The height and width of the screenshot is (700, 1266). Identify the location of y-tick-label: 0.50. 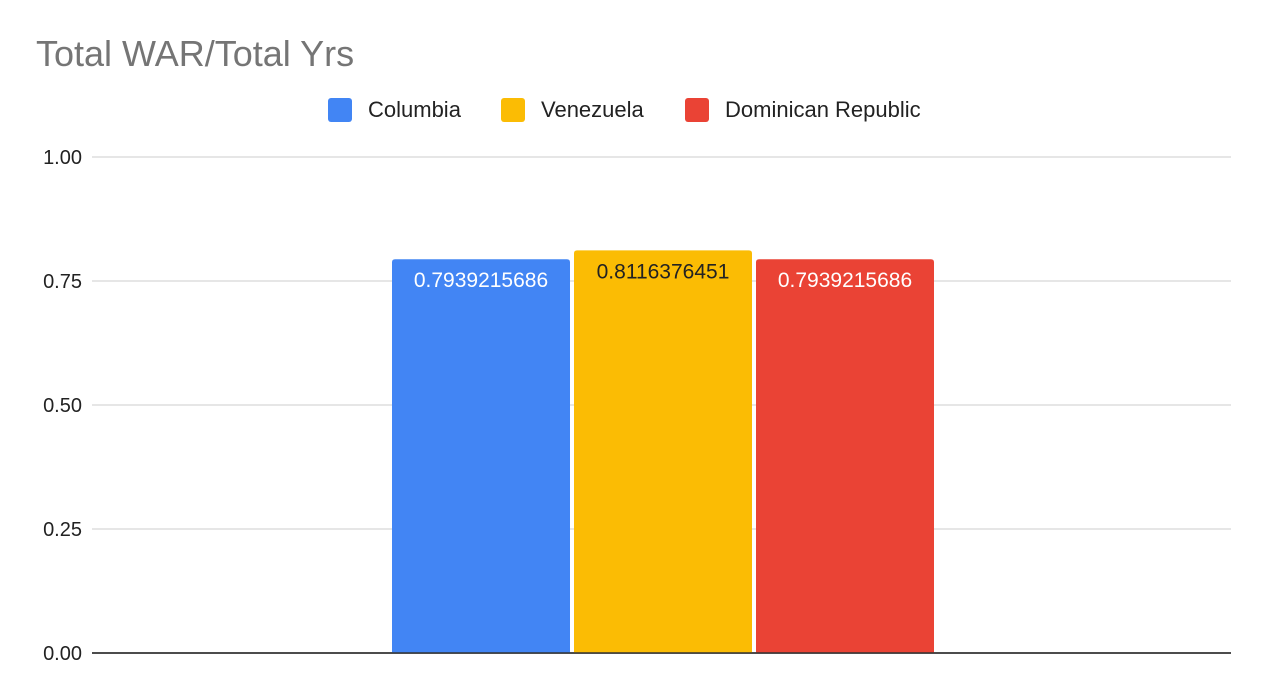
(62, 406).